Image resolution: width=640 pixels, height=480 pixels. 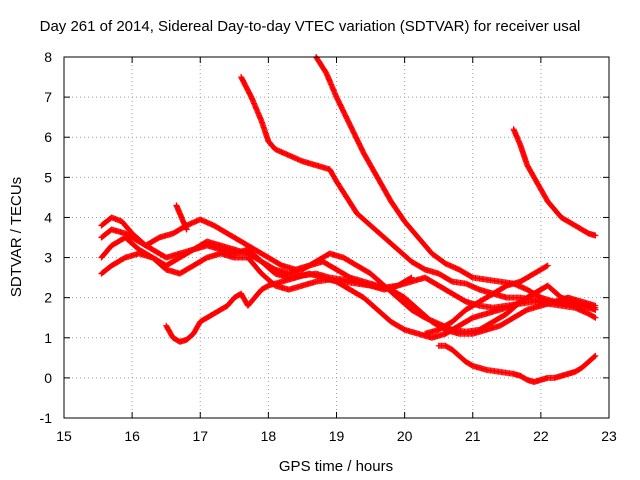 I want to click on x-tick-label: 21, so click(x=473, y=436).